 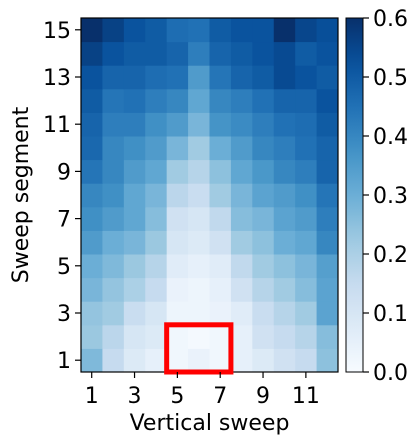 I want to click on x-tick-label: 11, so click(x=306, y=396).